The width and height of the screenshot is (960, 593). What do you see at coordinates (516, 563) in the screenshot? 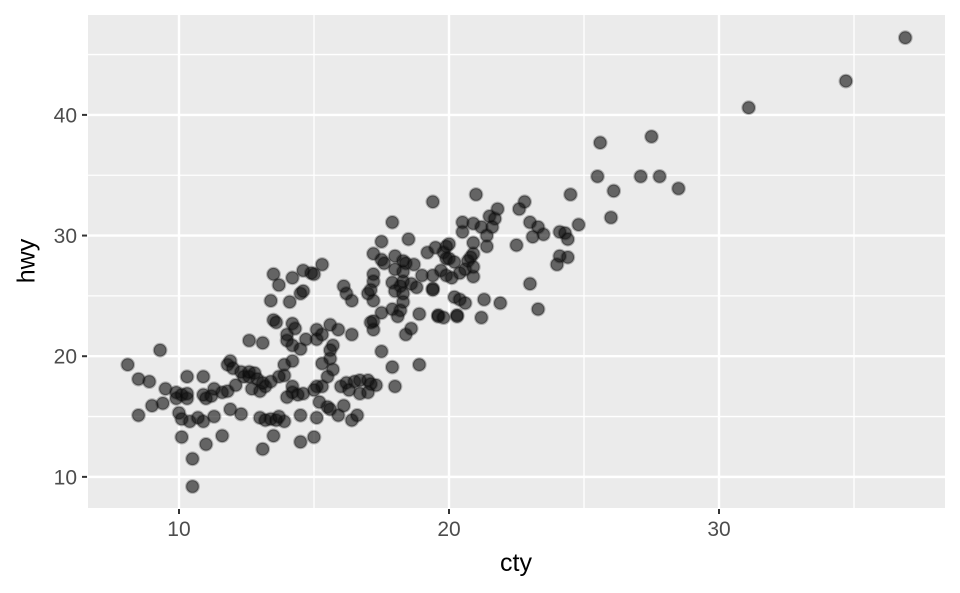
I see `x-axis-title: cty` at bounding box center [516, 563].